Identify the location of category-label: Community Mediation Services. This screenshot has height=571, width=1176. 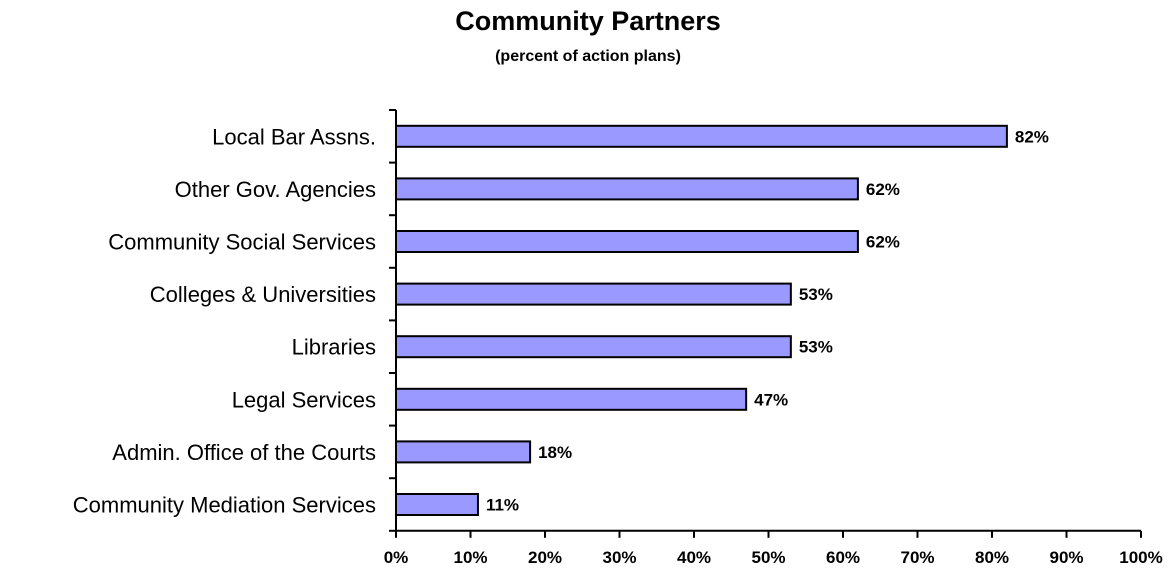
(224, 505).